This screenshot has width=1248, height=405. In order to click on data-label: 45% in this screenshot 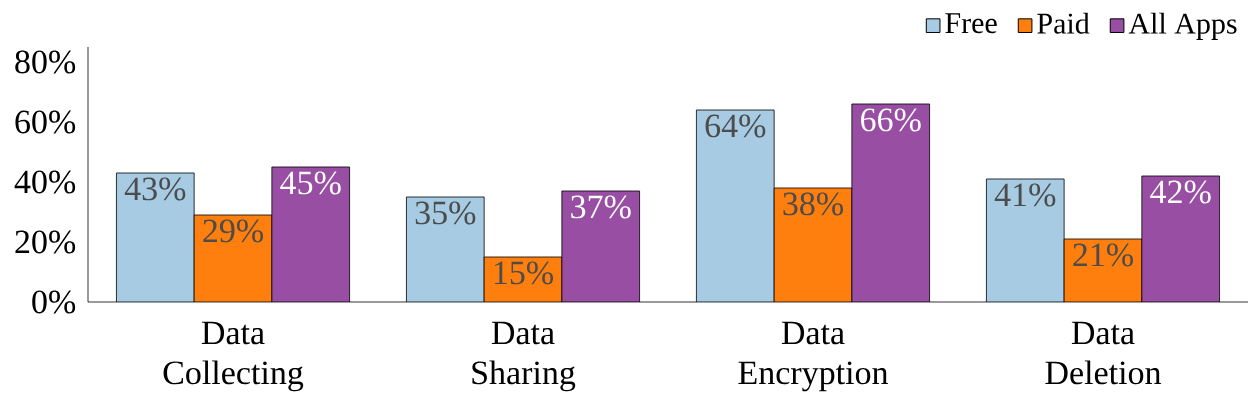, I will do `click(310, 183)`.